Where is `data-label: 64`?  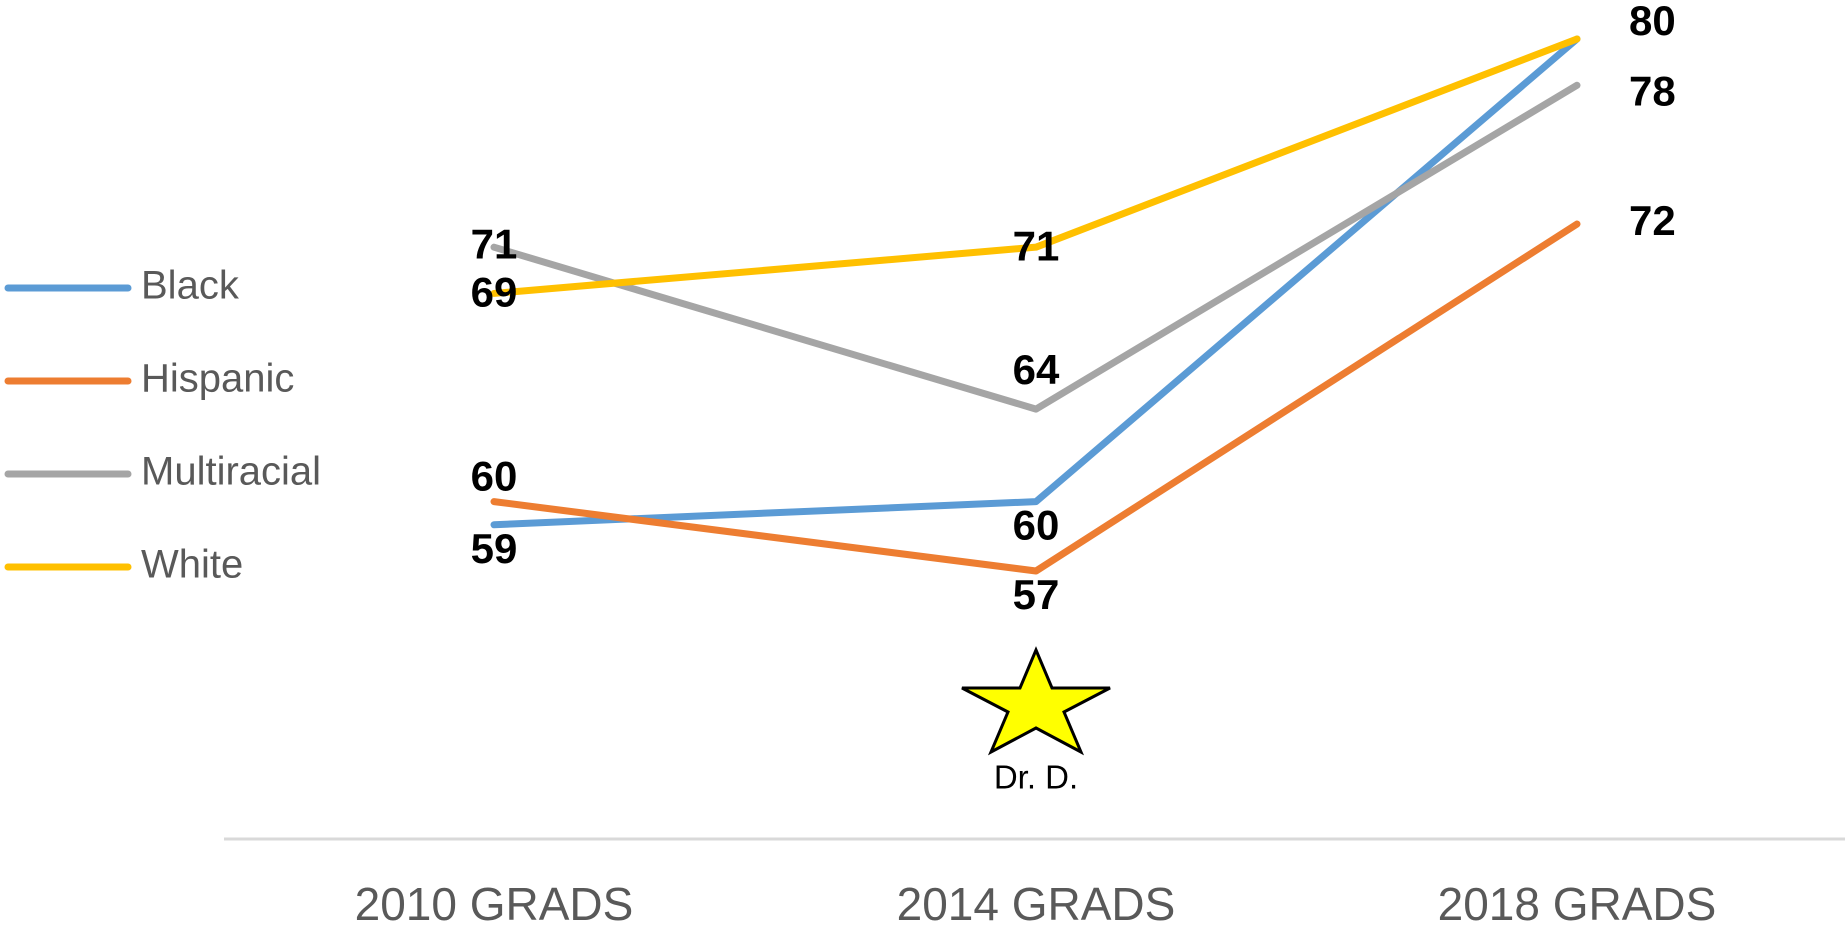
data-label: 64 is located at coordinates (1036, 369).